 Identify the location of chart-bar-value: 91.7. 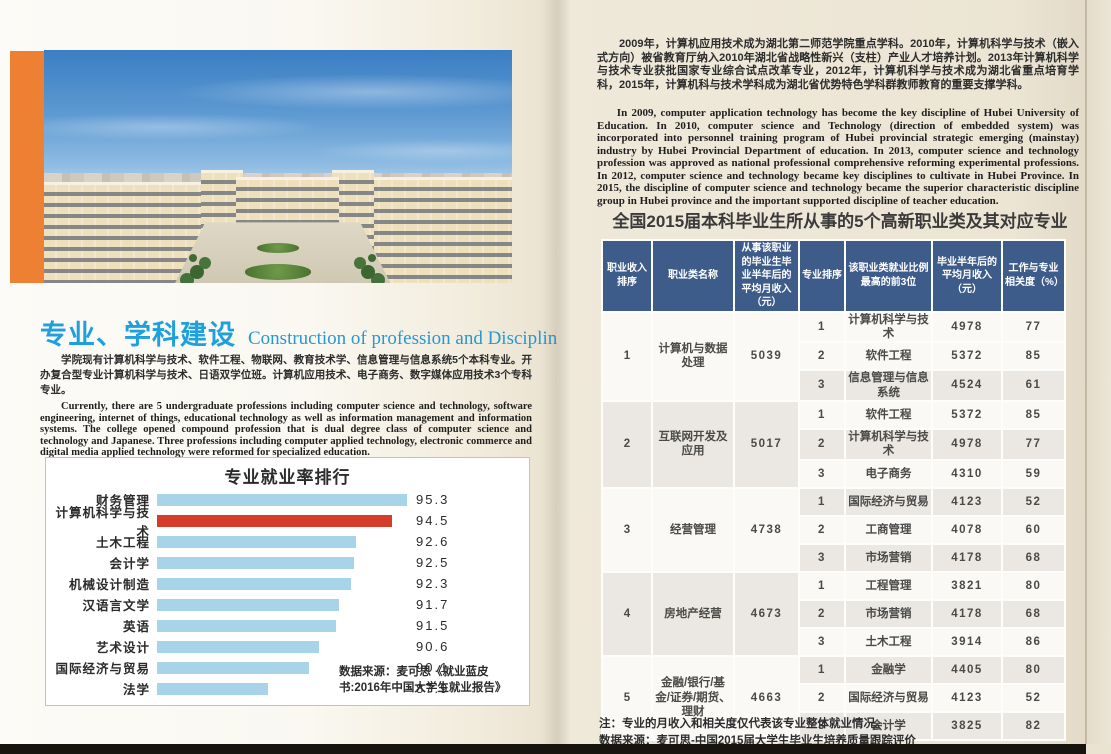
(433, 604).